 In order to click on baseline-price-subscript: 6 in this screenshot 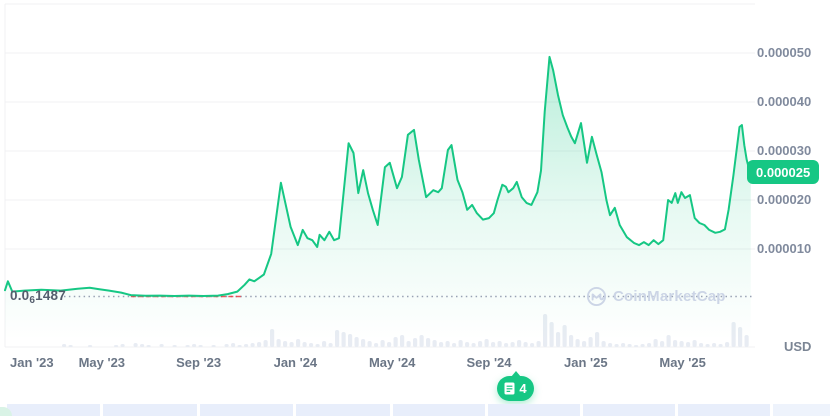, I will do `click(32, 300)`.